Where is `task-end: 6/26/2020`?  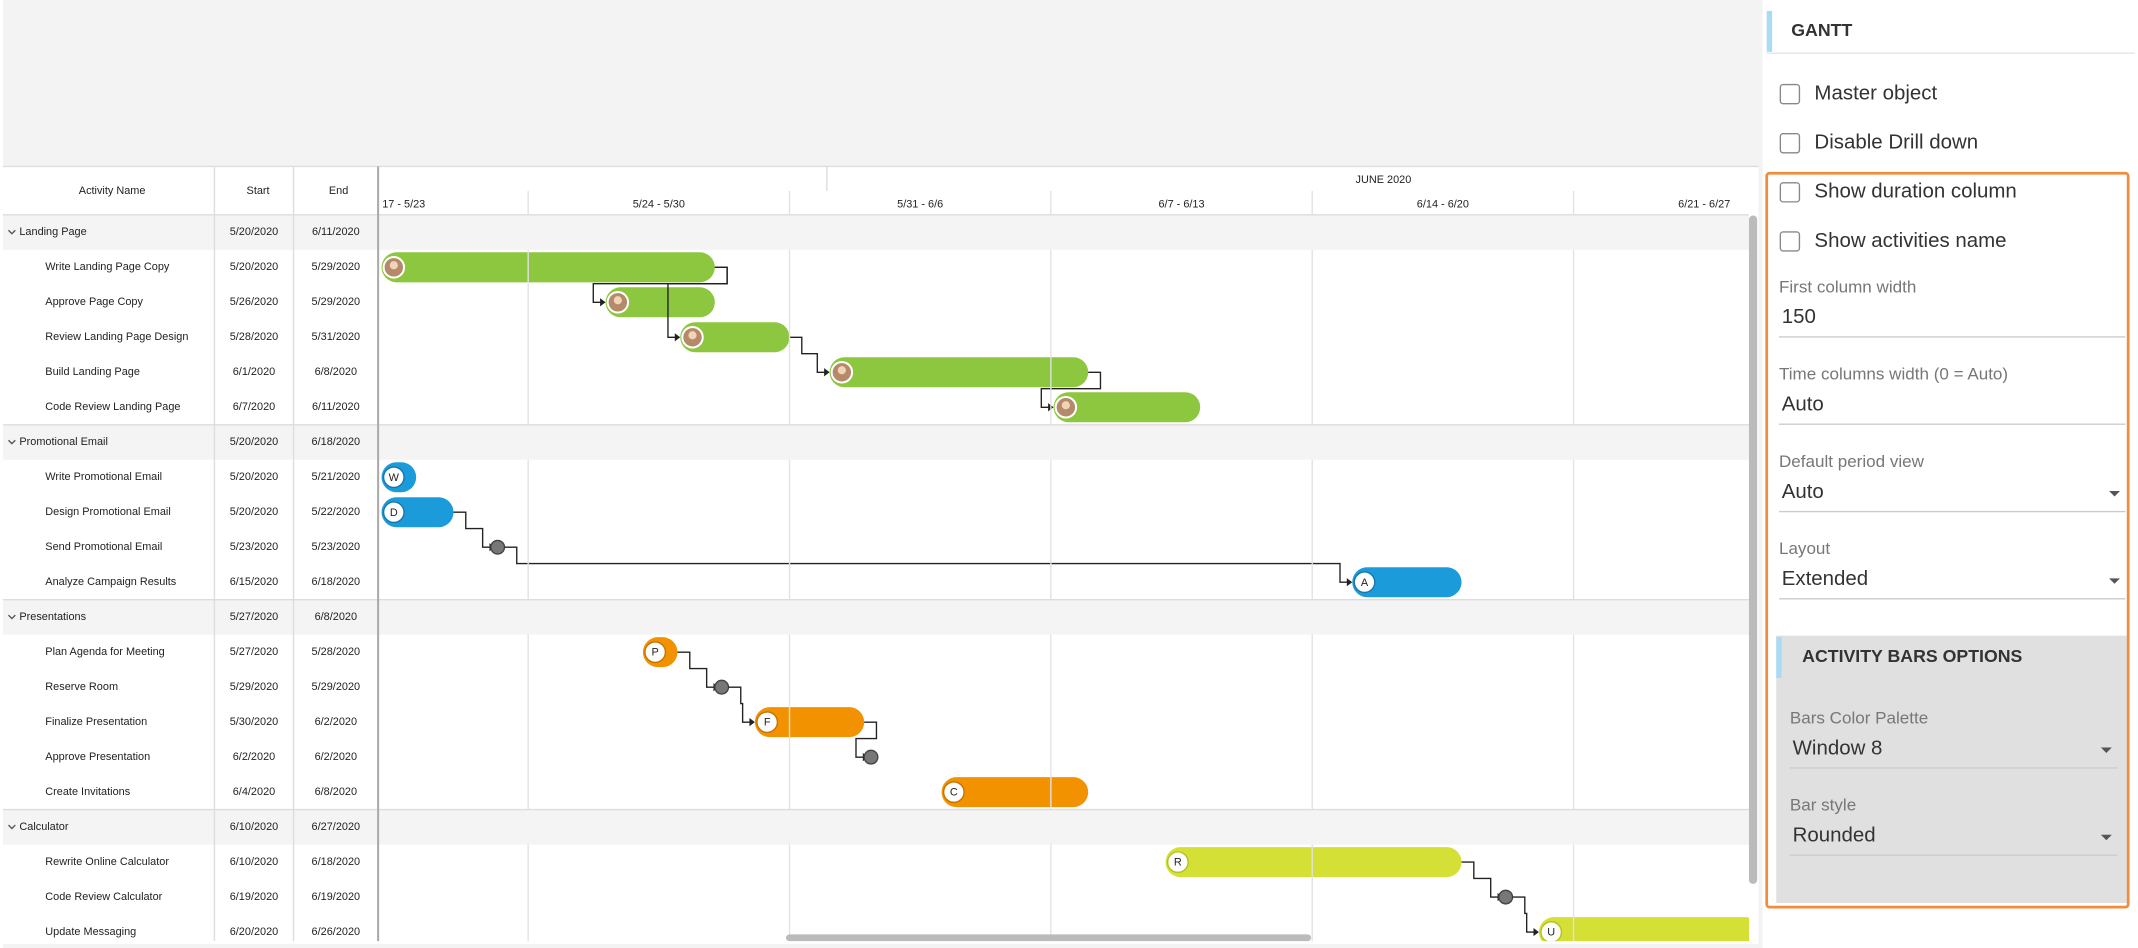
task-end: 6/26/2020 is located at coordinates (336, 932).